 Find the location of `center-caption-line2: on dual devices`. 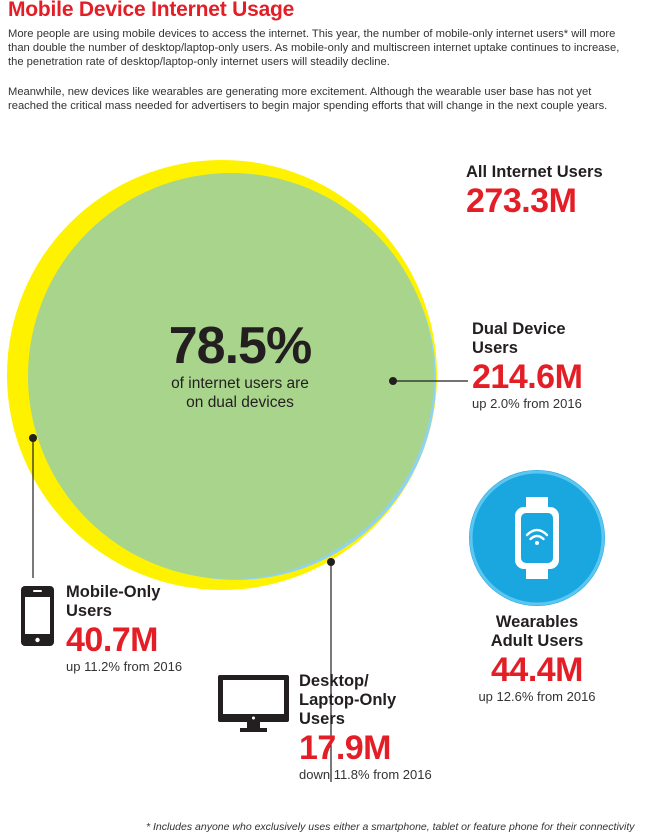

center-caption-line2: on dual devices is located at coordinates (240, 402).